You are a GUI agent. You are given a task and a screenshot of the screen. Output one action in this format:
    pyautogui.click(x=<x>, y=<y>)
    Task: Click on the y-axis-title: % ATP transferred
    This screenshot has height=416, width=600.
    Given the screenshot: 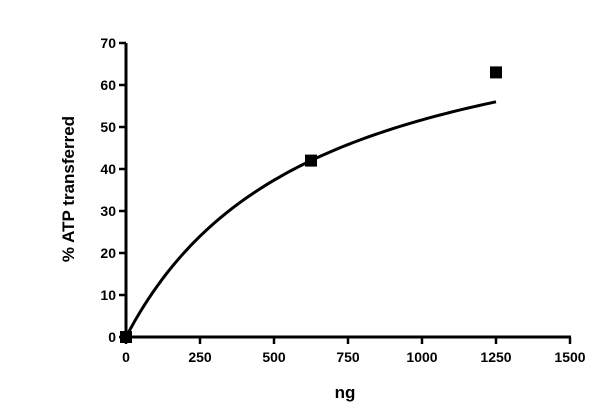 What is the action you would take?
    pyautogui.click(x=68, y=189)
    